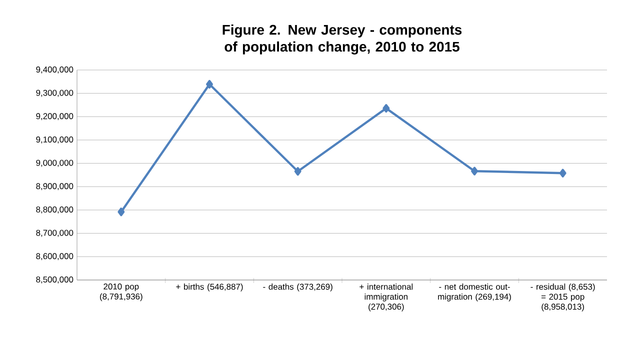 The image size is (629, 347). Describe the element at coordinates (386, 298) in the screenshot. I see `x-tick-label: + international immigration (270,306)` at that location.